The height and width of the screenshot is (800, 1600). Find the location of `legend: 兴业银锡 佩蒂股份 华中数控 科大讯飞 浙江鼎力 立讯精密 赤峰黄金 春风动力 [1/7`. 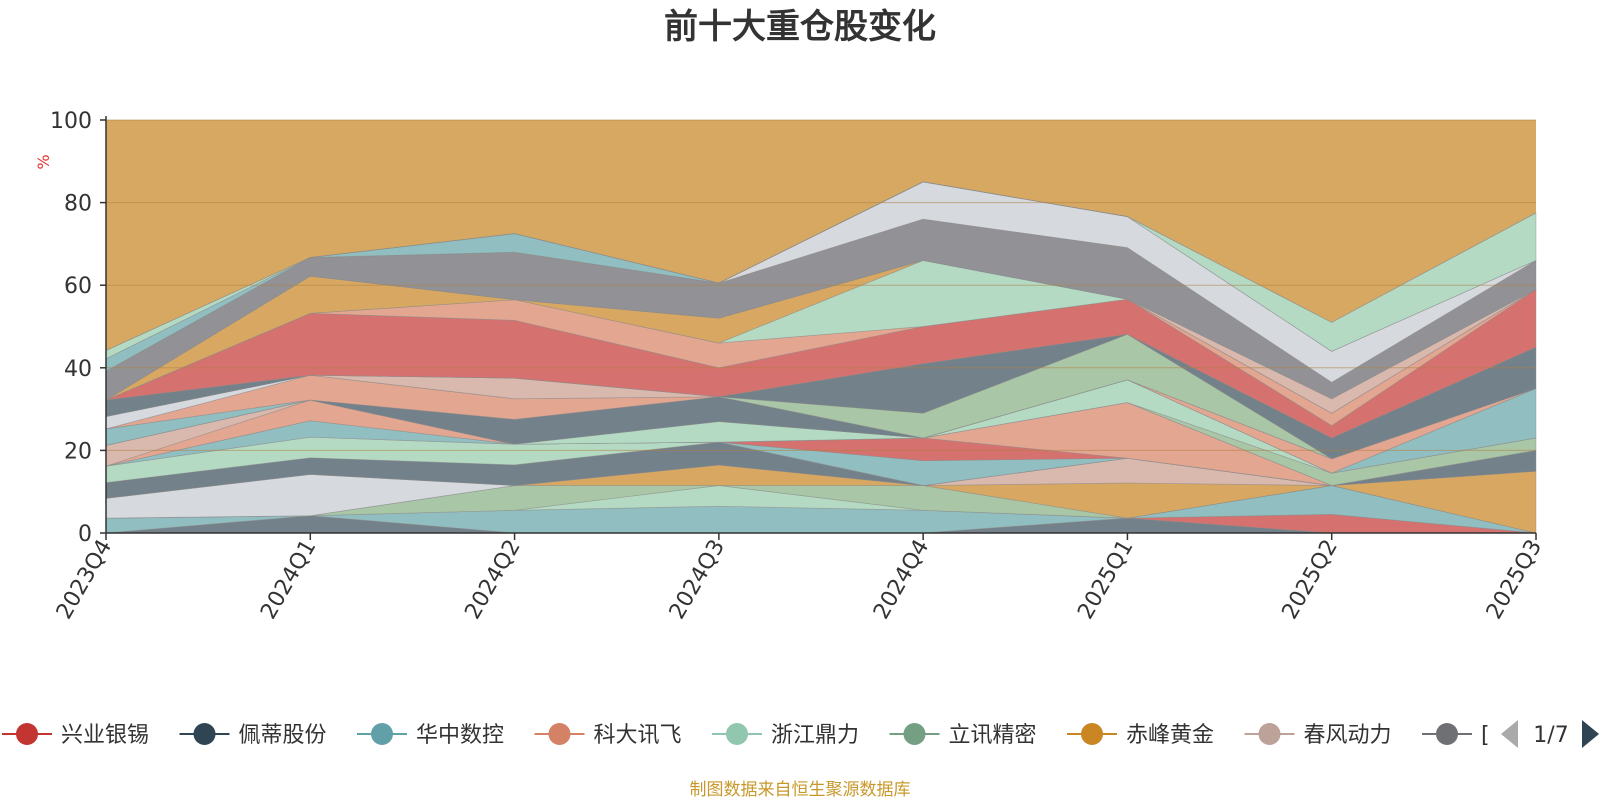

legend: 兴业银锡 佩蒂股份 华中数控 科大讯飞 浙江鼎力 立讯精密 赤峰黄金 春风动力 [1/7 is located at coordinates (800, 734).